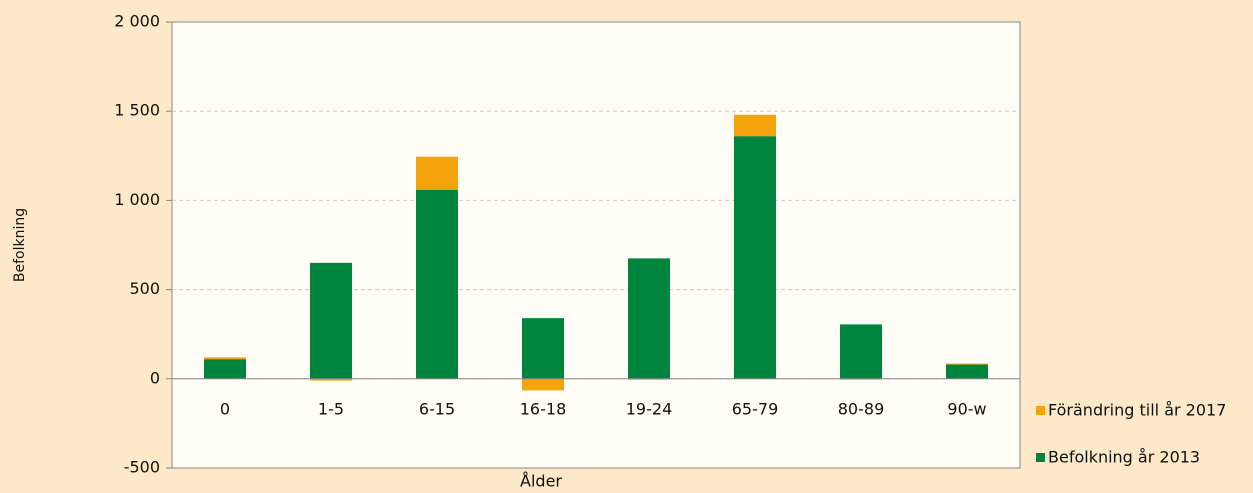 The image size is (1253, 493). I want to click on x-axis-title: Ålder, so click(541, 481).